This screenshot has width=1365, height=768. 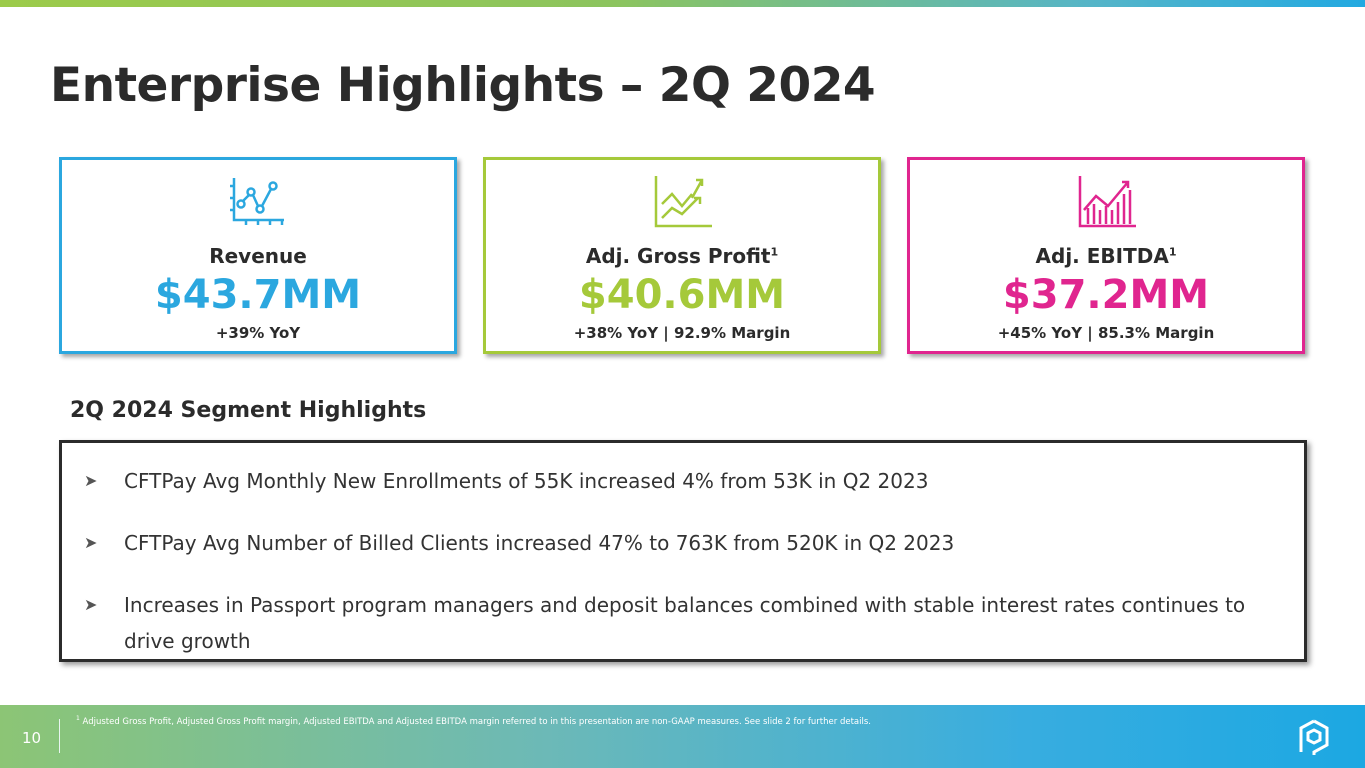 I want to click on revenue-card: Revenue $43.7MM +39% YoY, so click(x=258, y=255).